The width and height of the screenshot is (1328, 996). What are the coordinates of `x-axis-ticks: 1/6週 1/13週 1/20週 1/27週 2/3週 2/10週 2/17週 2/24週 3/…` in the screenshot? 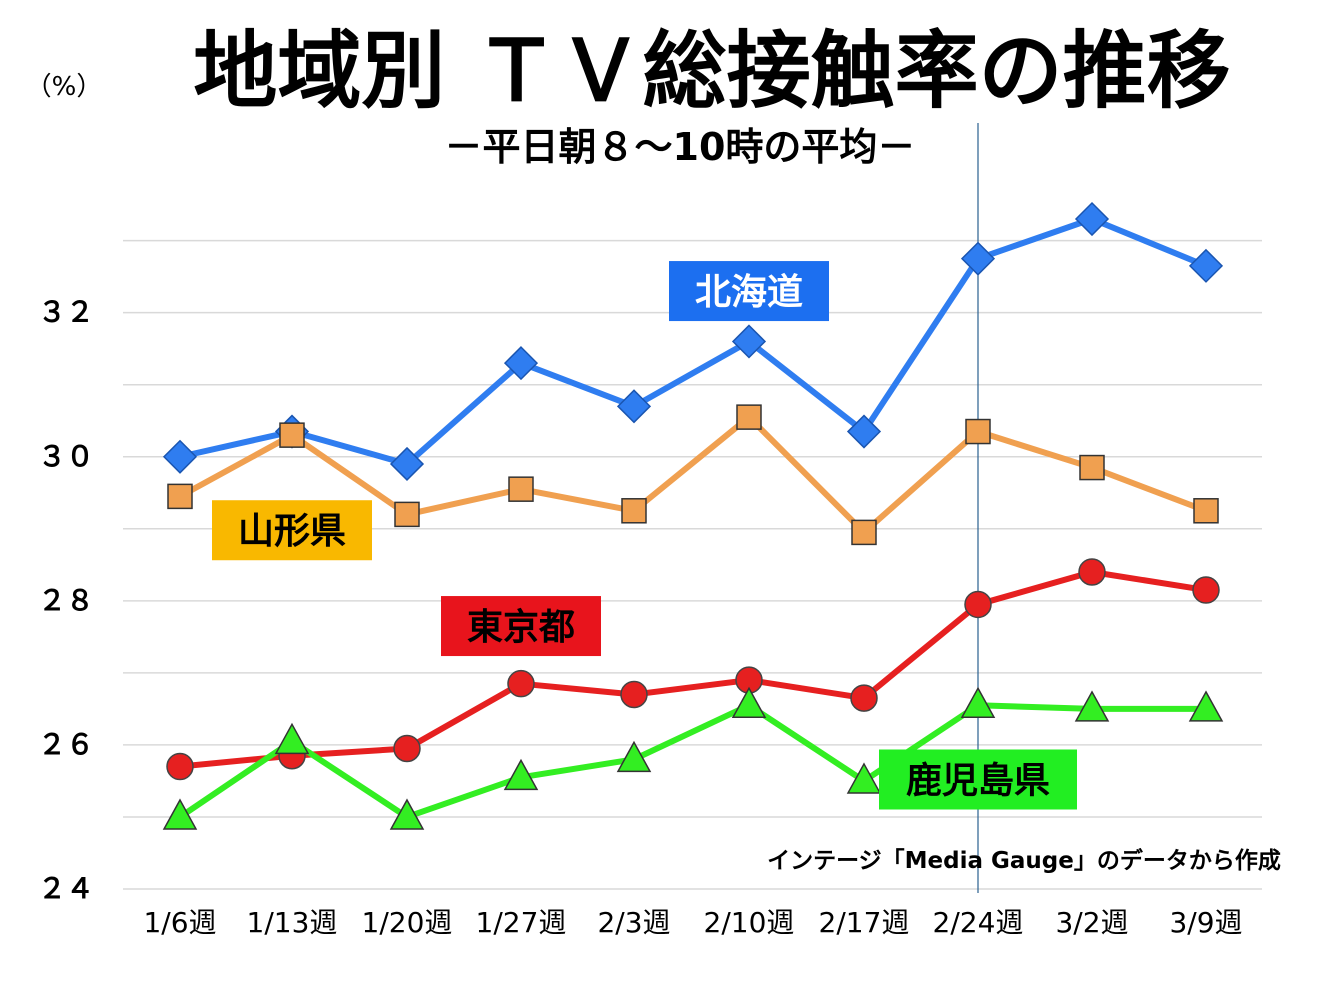 It's located at (692, 922).